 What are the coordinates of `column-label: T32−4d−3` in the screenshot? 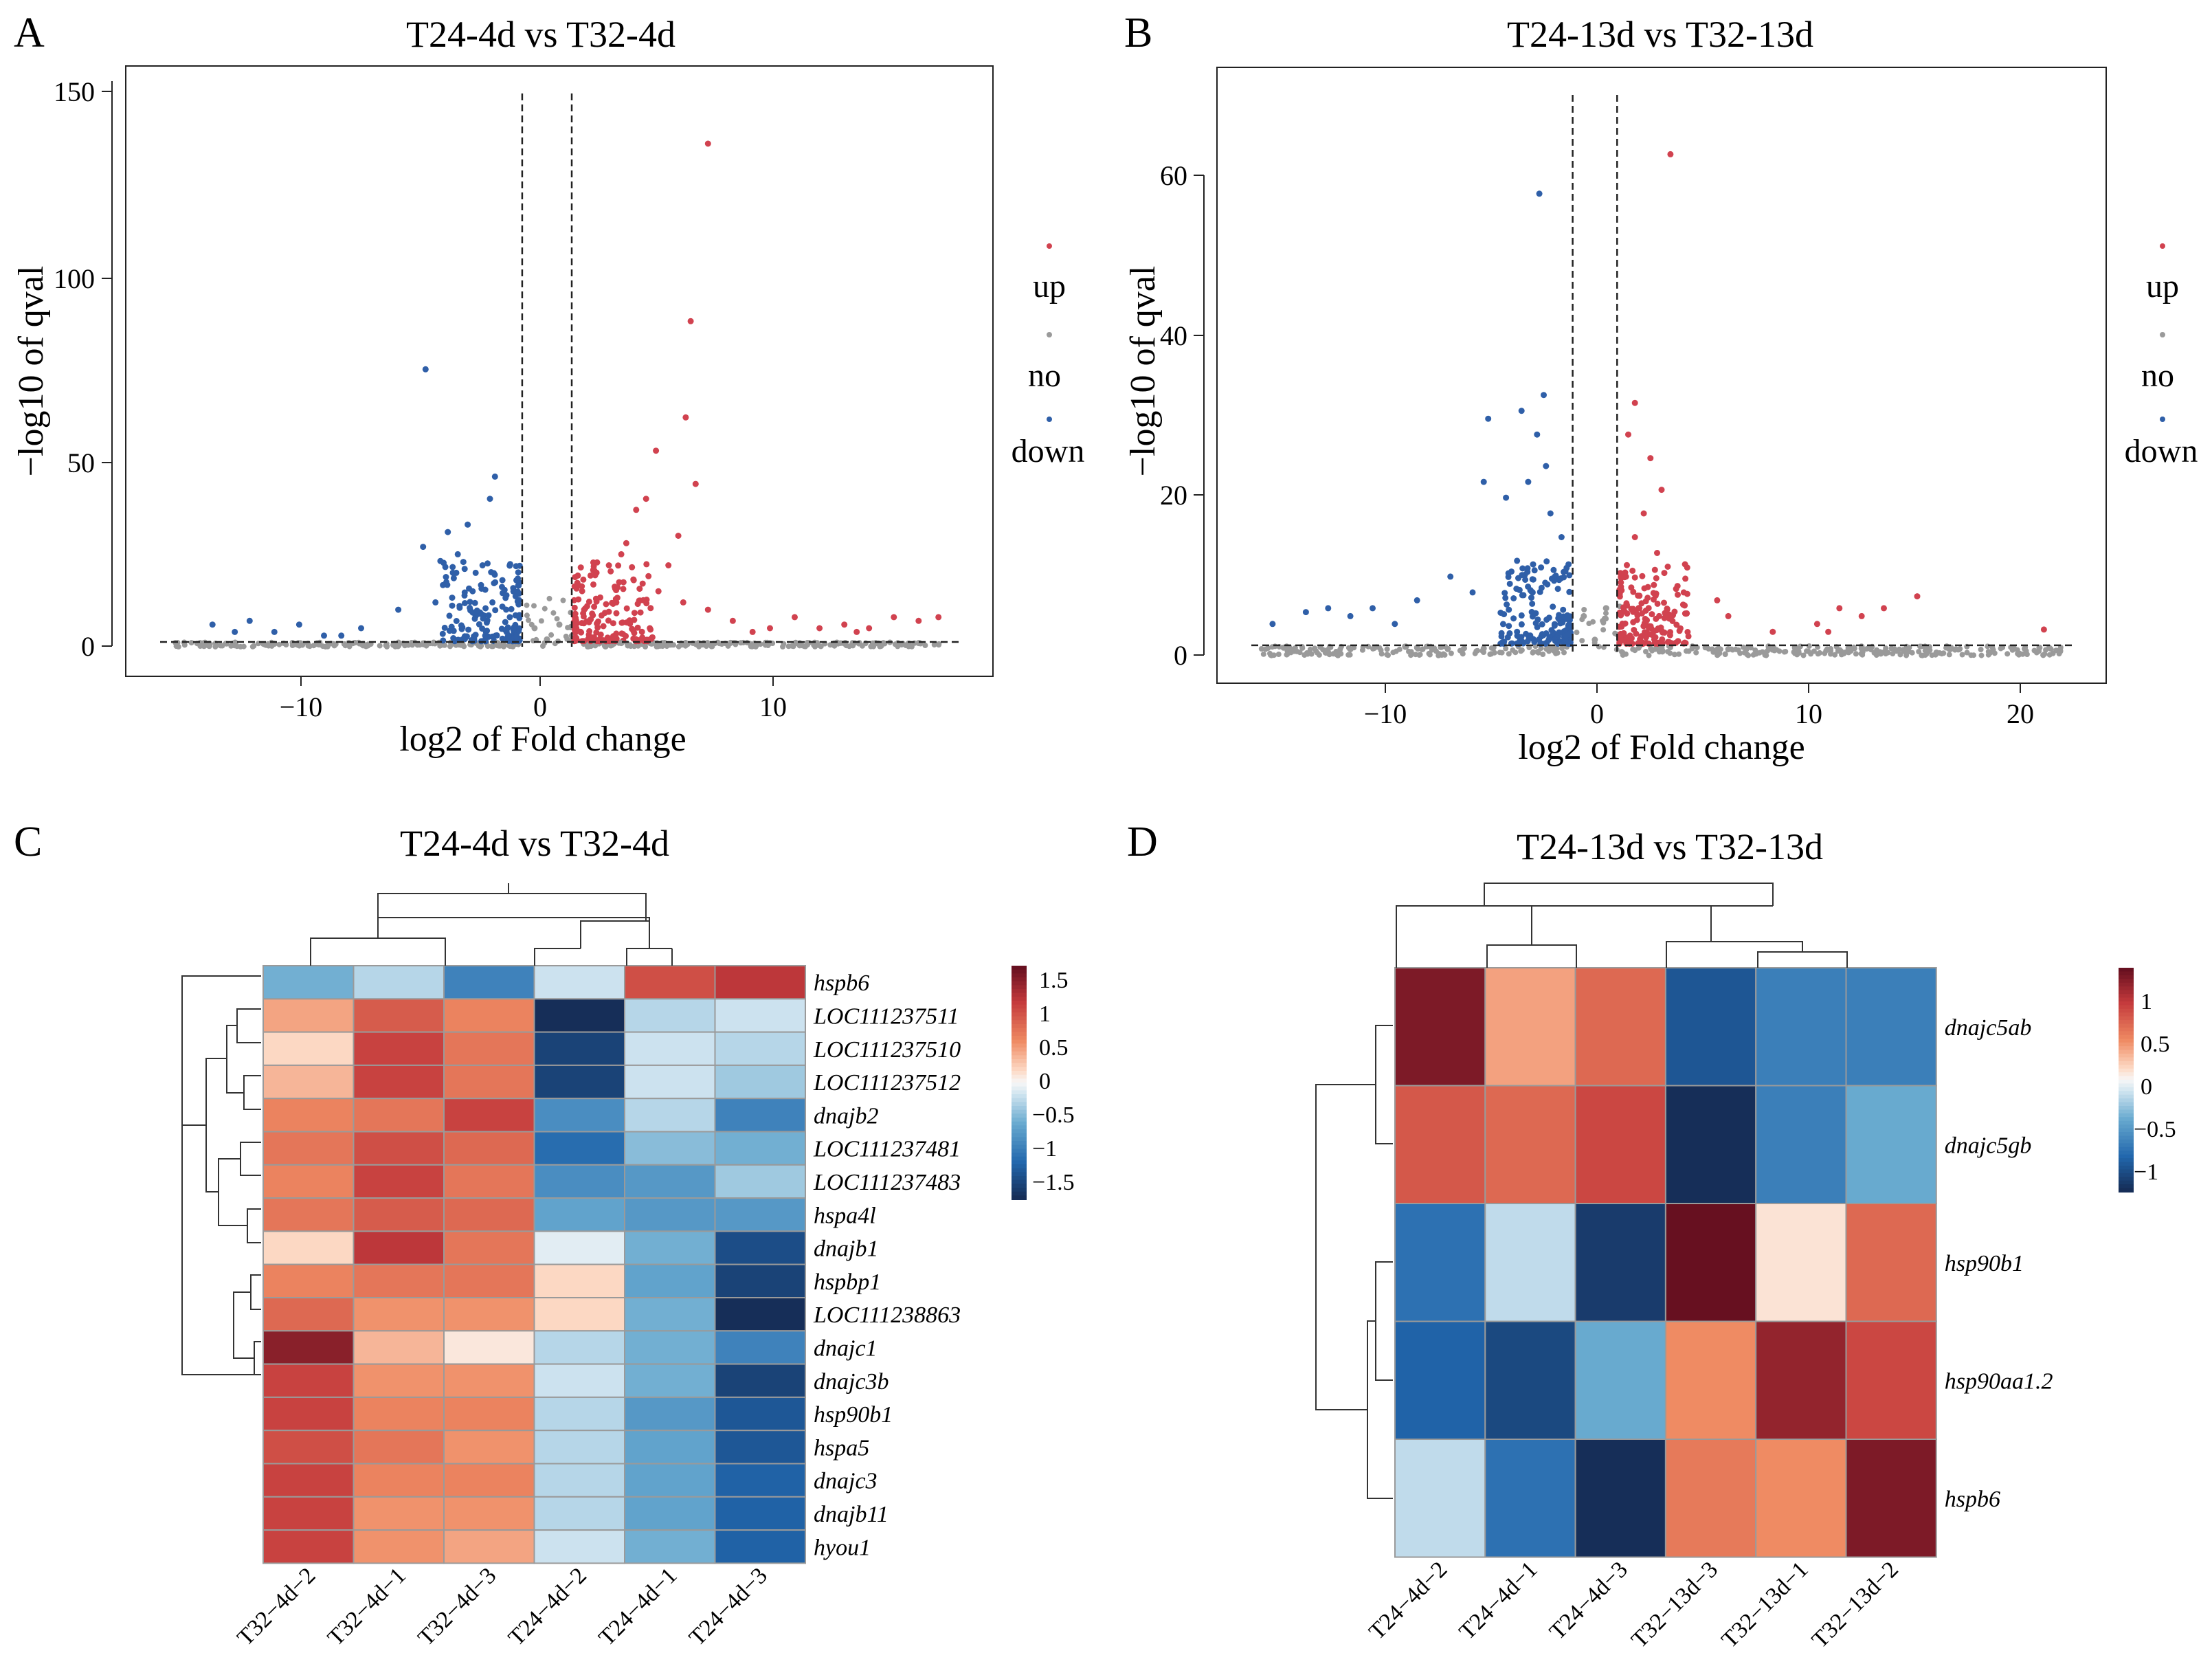 It's located at (457, 1607).